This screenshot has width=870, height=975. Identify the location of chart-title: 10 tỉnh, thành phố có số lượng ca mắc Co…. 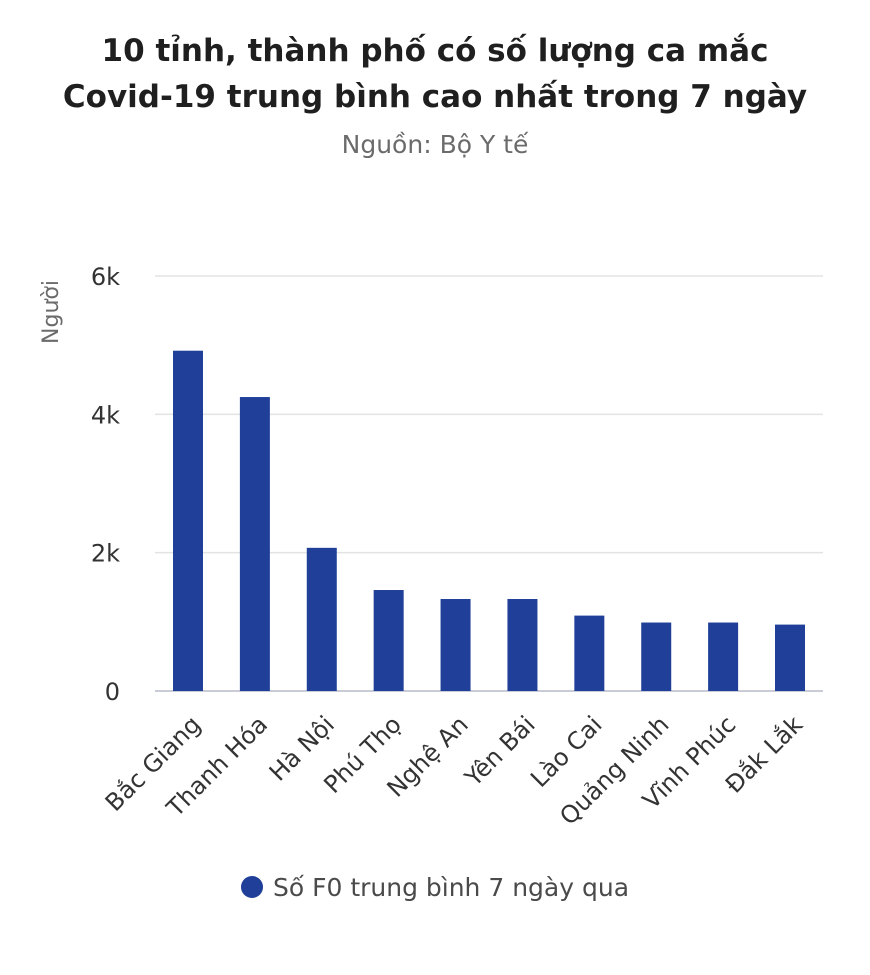
(435, 74).